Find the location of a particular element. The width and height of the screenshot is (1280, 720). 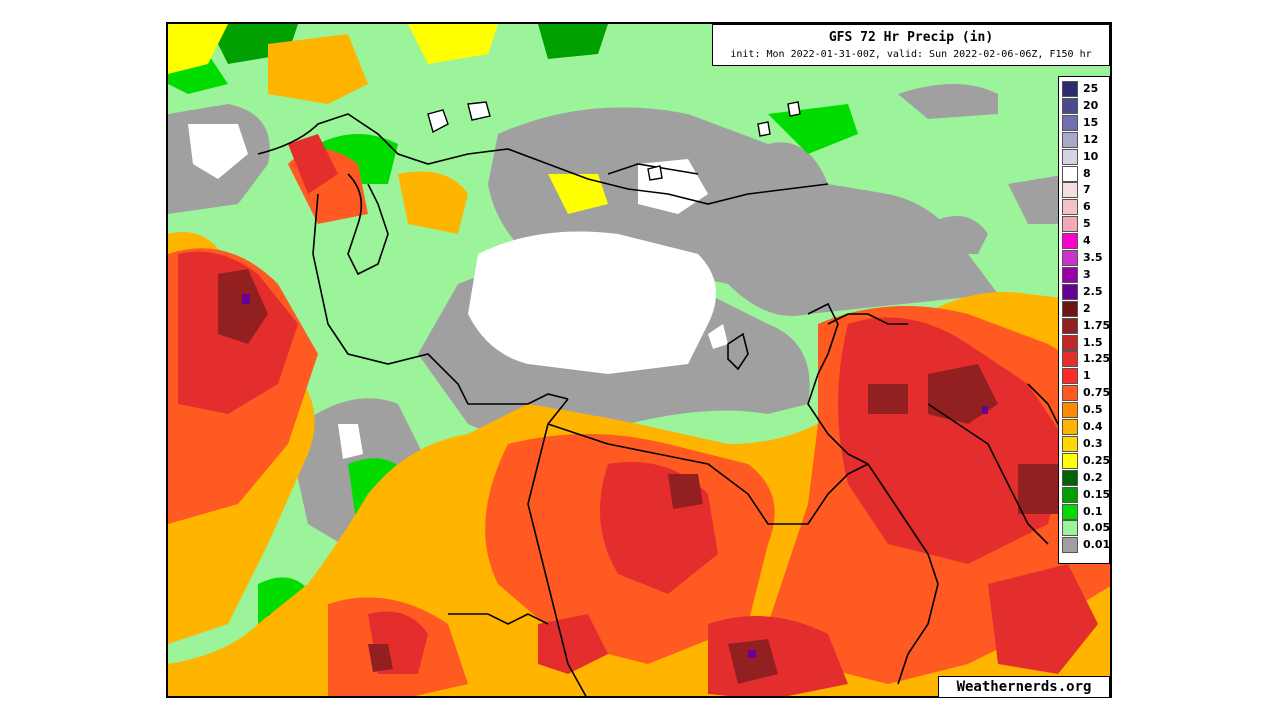

legend-item: 1.5 is located at coordinates (1086, 342).